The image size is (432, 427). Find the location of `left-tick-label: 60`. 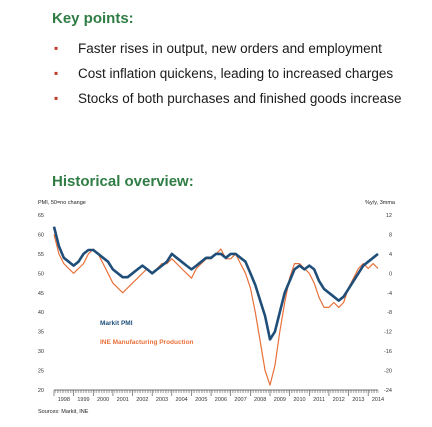

left-tick-label: 60 is located at coordinates (41, 235).